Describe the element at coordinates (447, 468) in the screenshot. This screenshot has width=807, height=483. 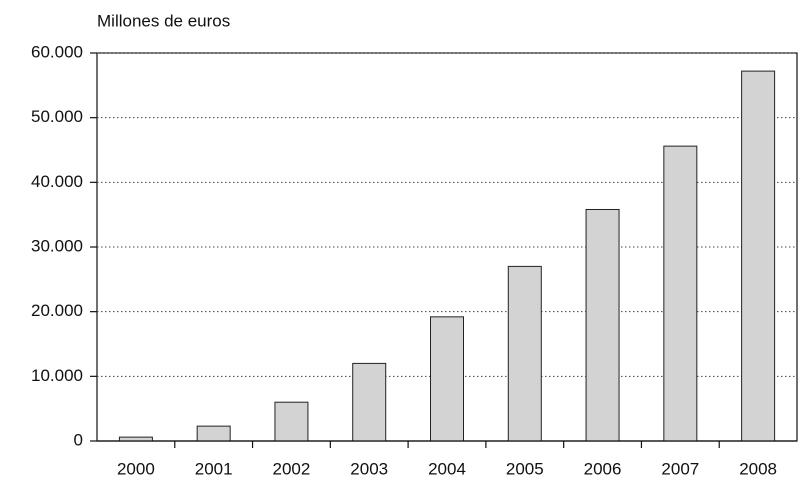
I see `x-tick-label: 2004` at that location.